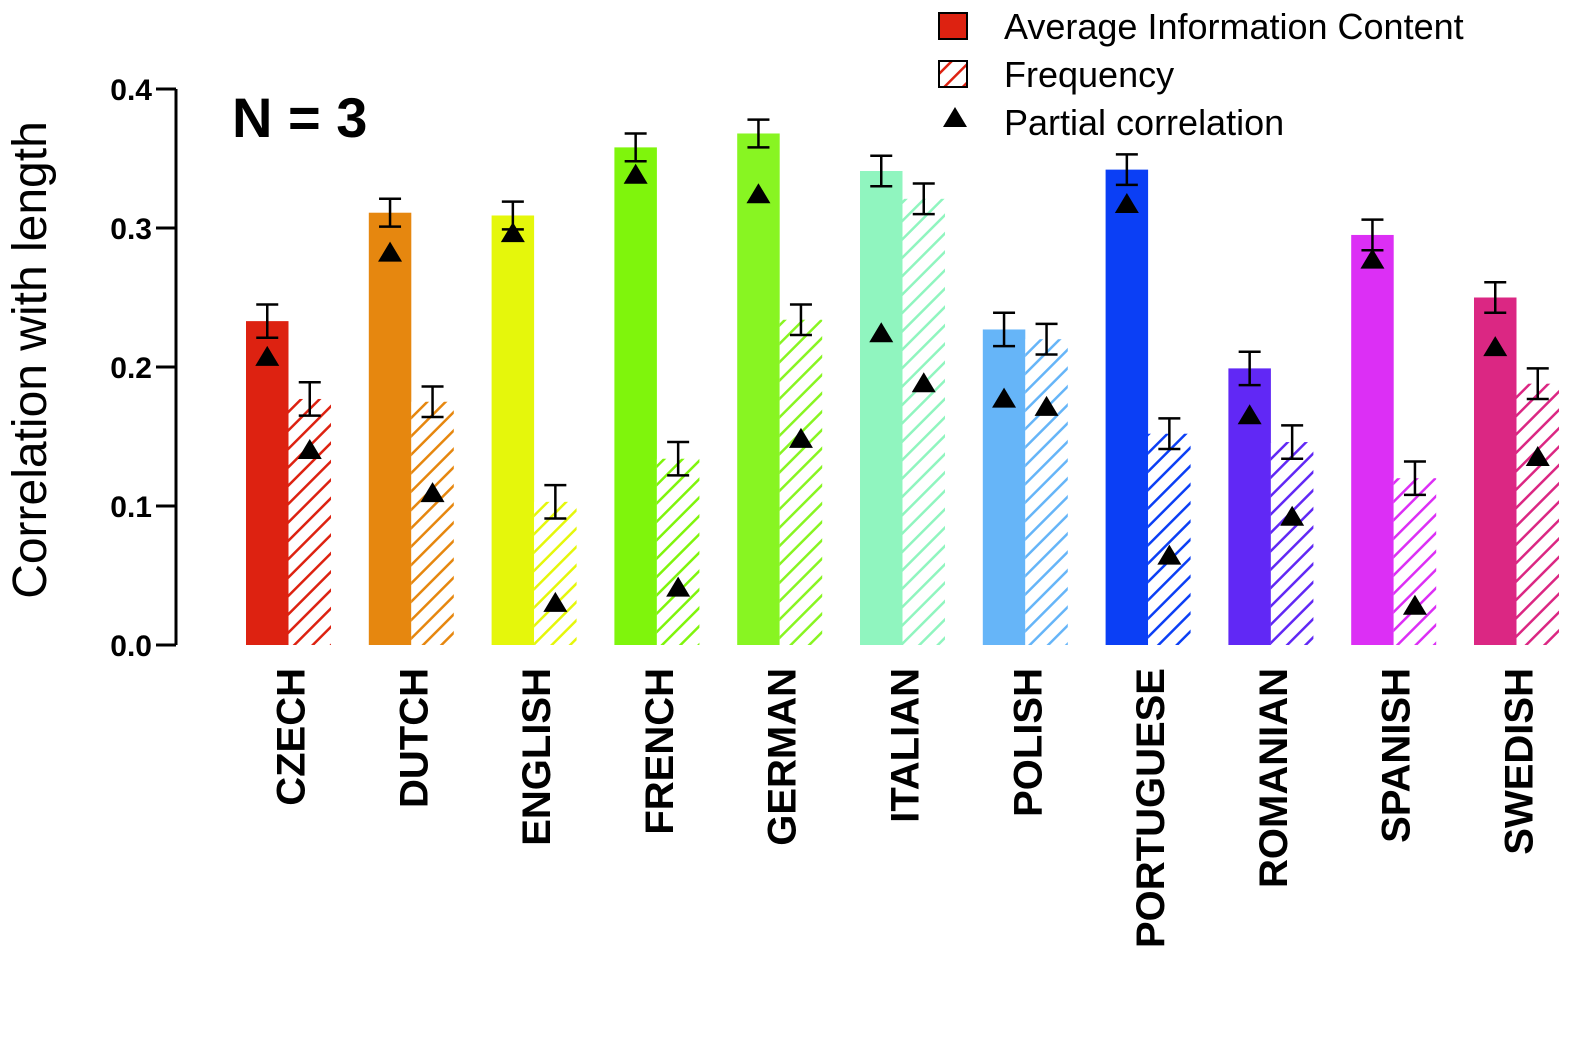 This screenshot has width=1595, height=1039. What do you see at coordinates (678, 586) in the screenshot?
I see `partial-correlation-marker-french-frequency` at bounding box center [678, 586].